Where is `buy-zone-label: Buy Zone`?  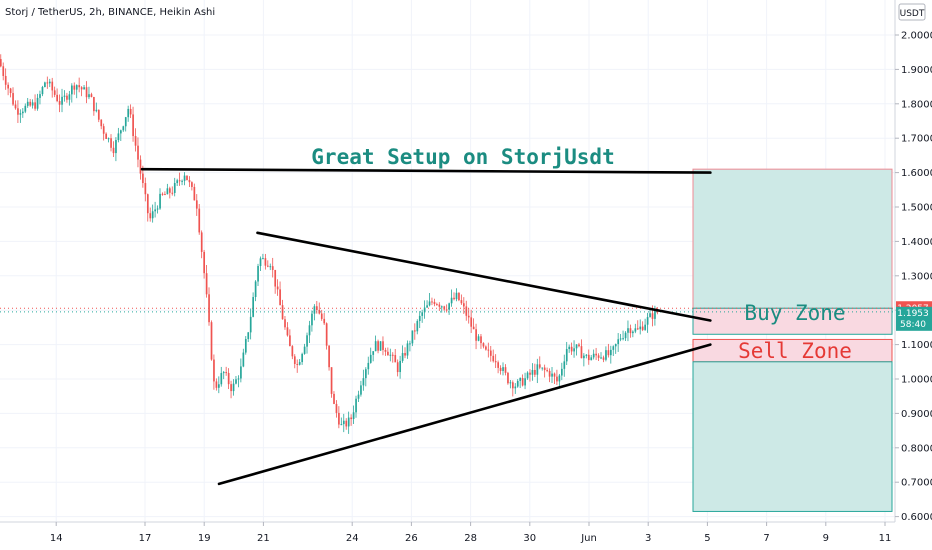
buy-zone-label: Buy Zone is located at coordinates (794, 313).